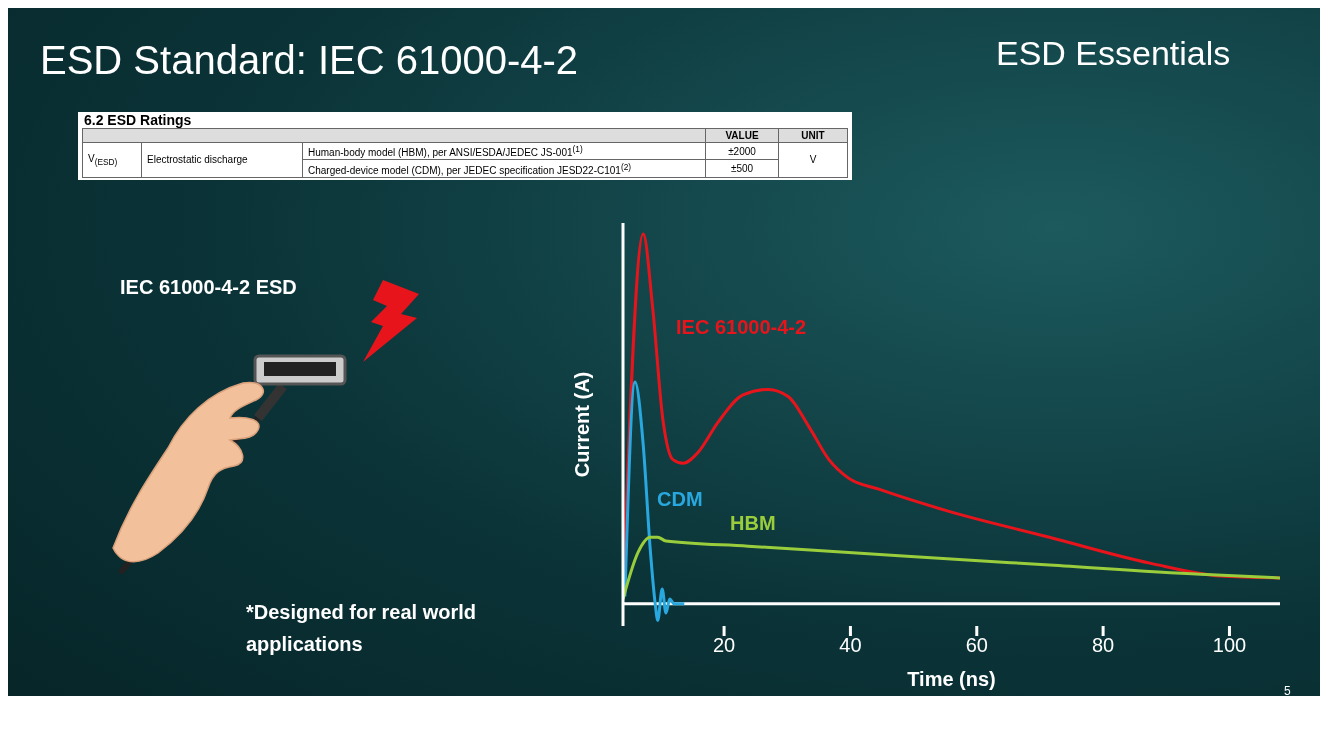  What do you see at coordinates (103, 159) in the screenshot?
I see `text: V$_{(ESD)}$` at bounding box center [103, 159].